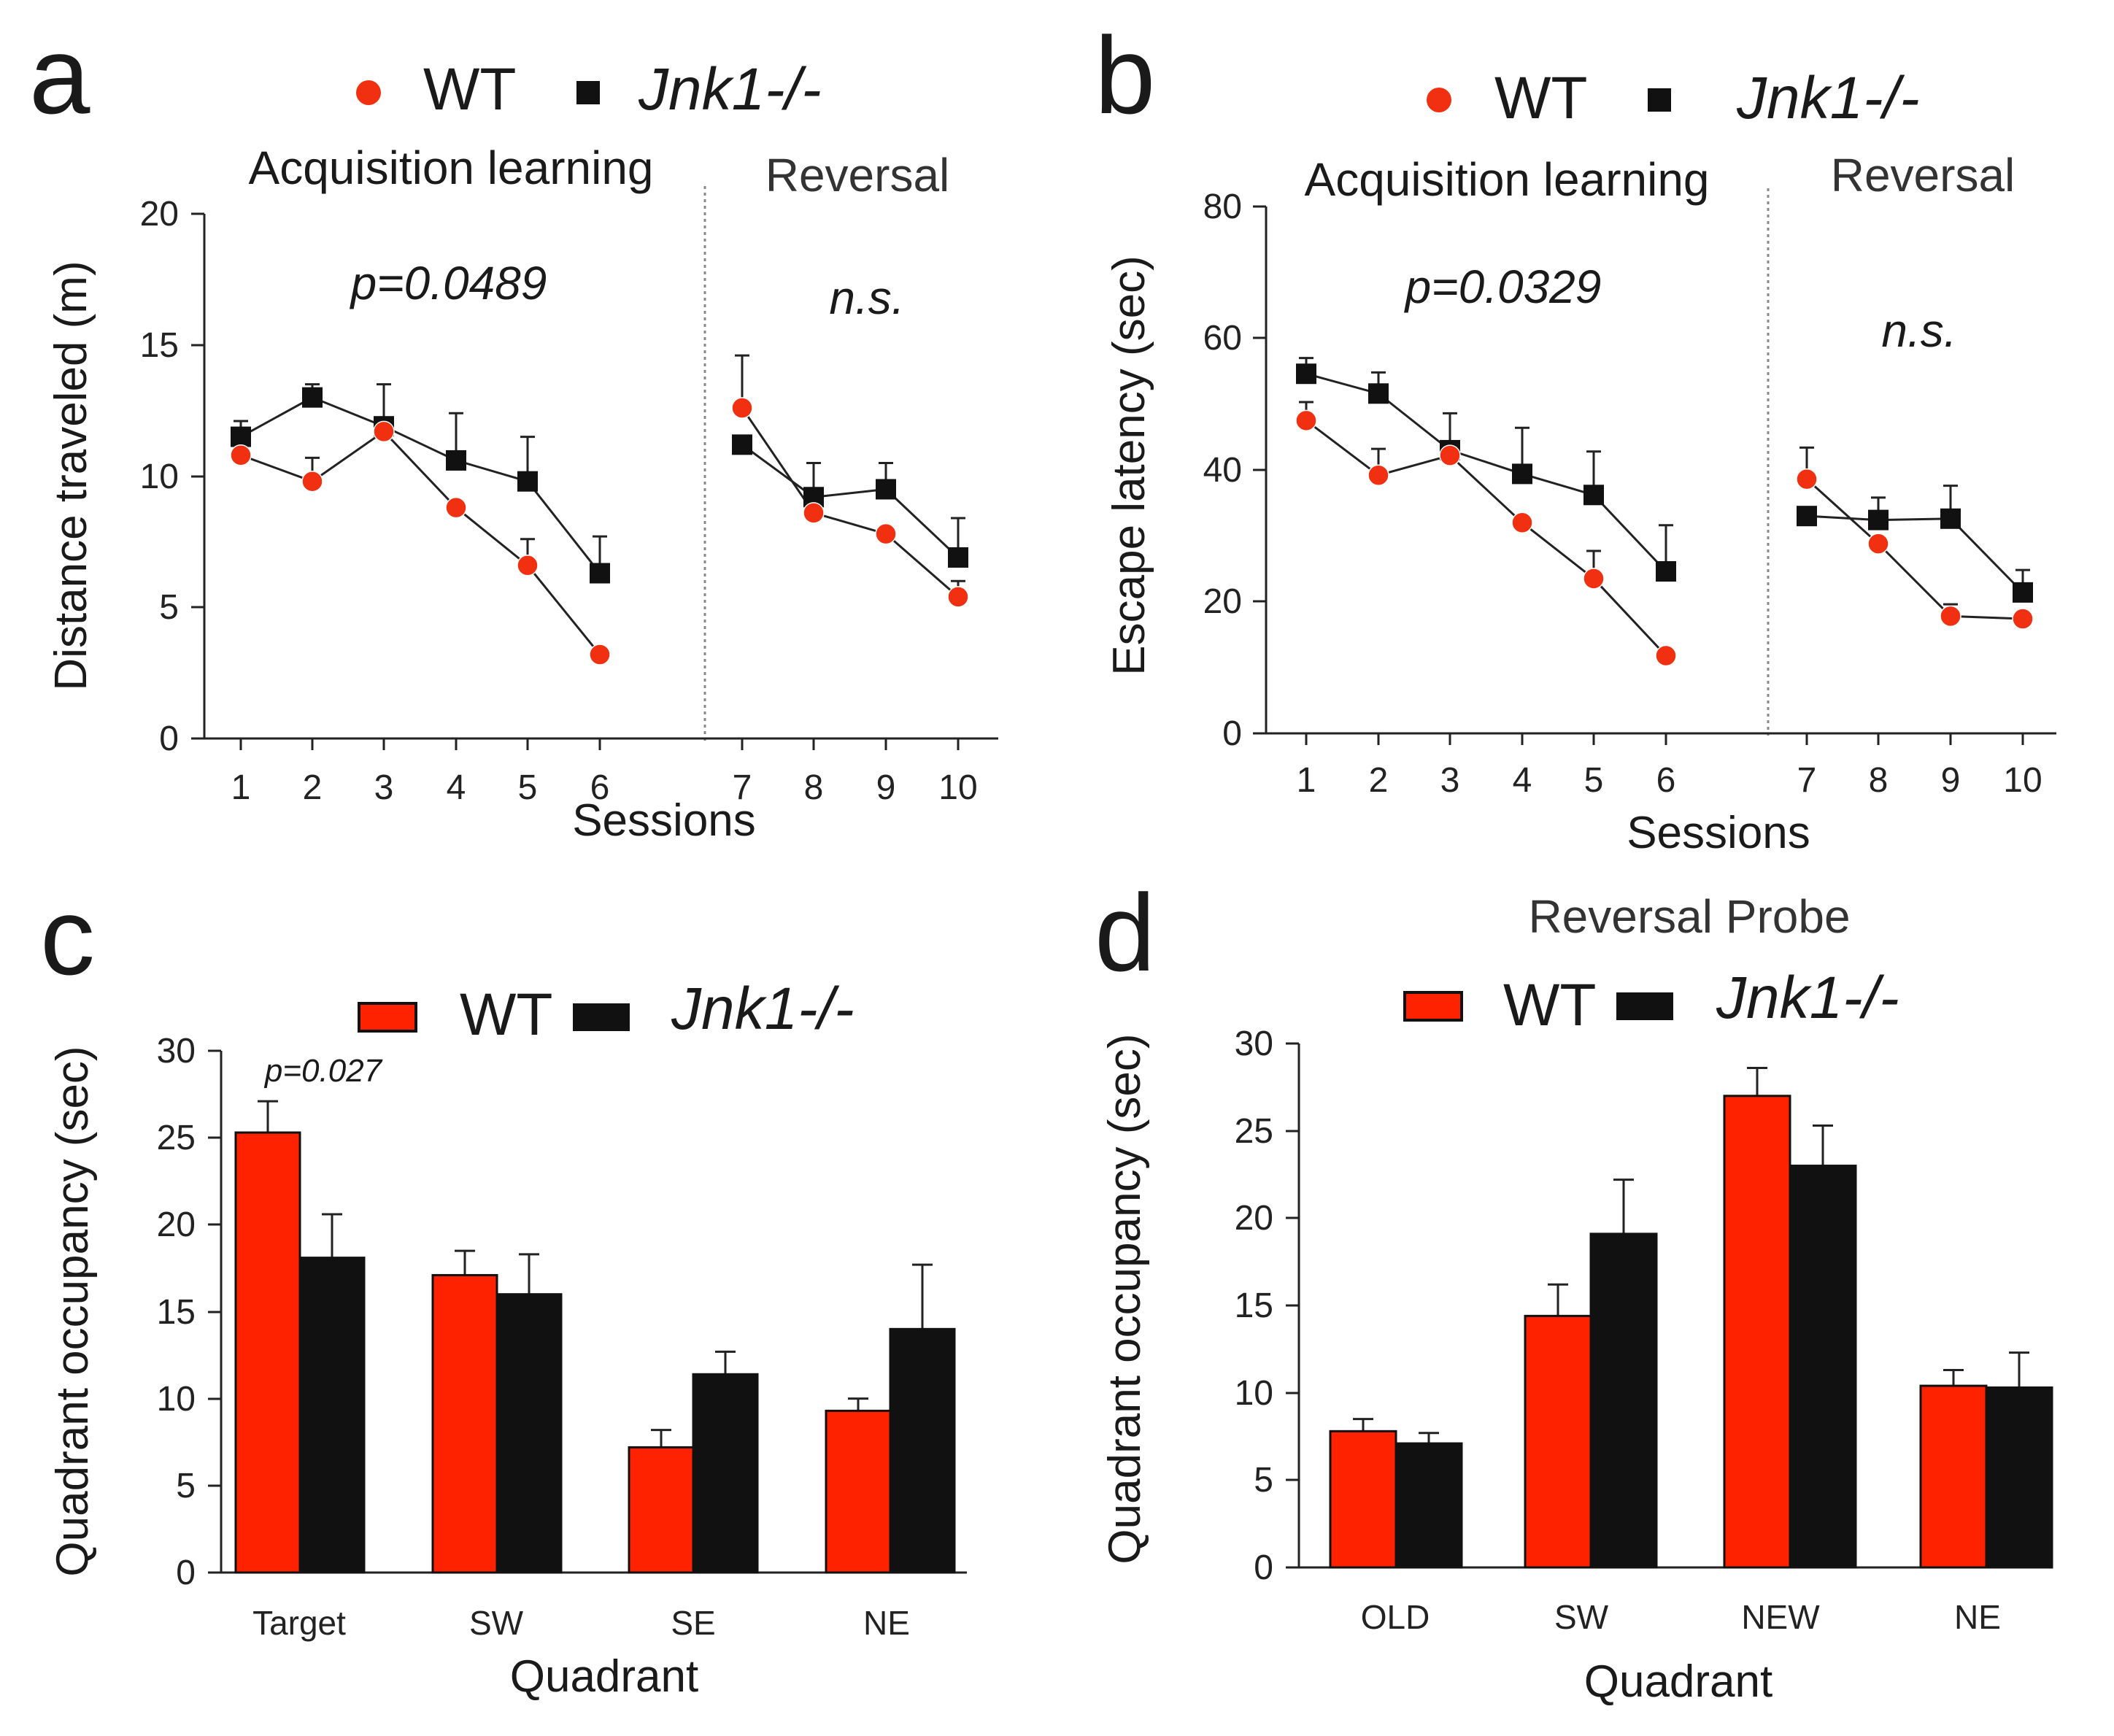  Describe the element at coordinates (581, 1623) in the screenshot. I see `x-tick-labels: Target SW SE NE` at that location.